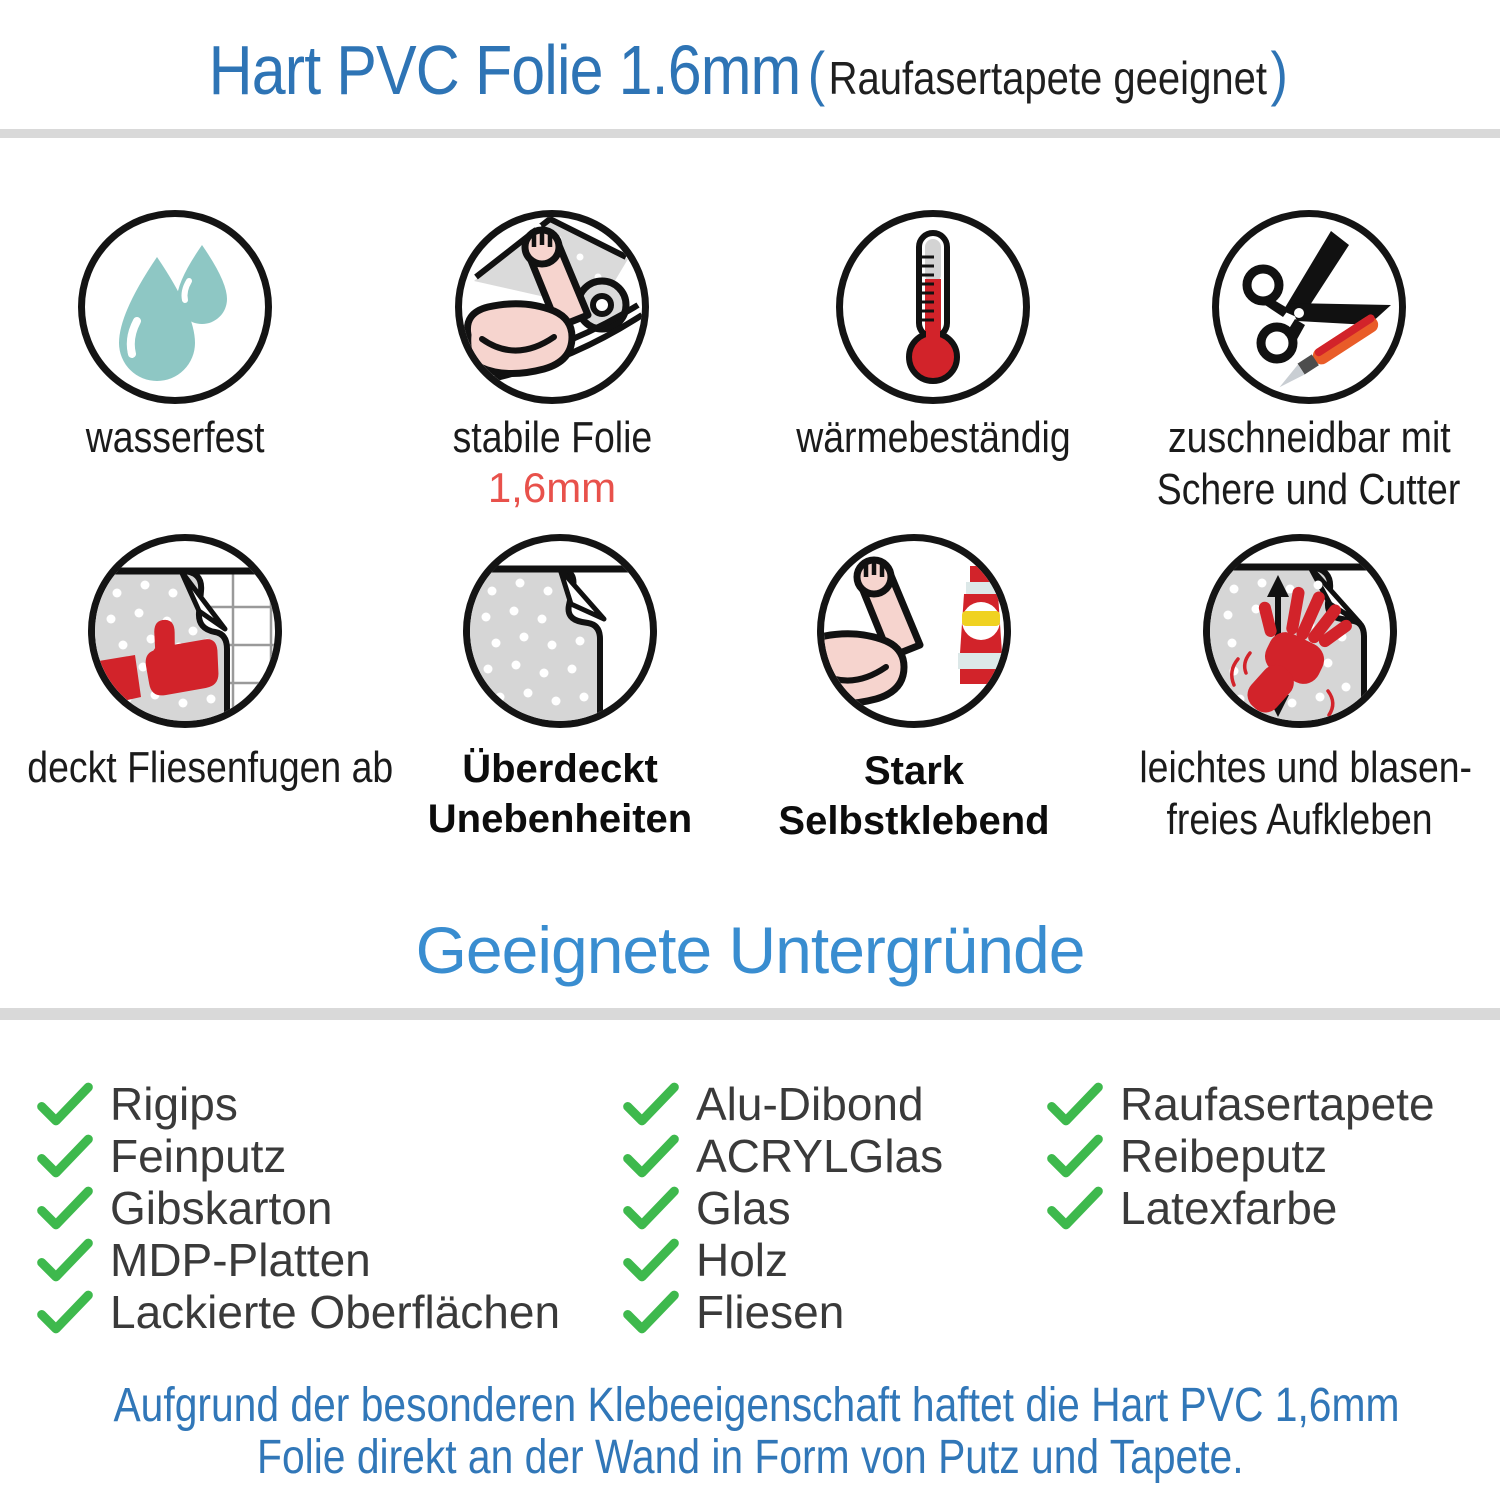 The height and width of the screenshot is (1500, 1500). I want to click on surface-label: Lackierte Oberflächen, so click(335, 1312).